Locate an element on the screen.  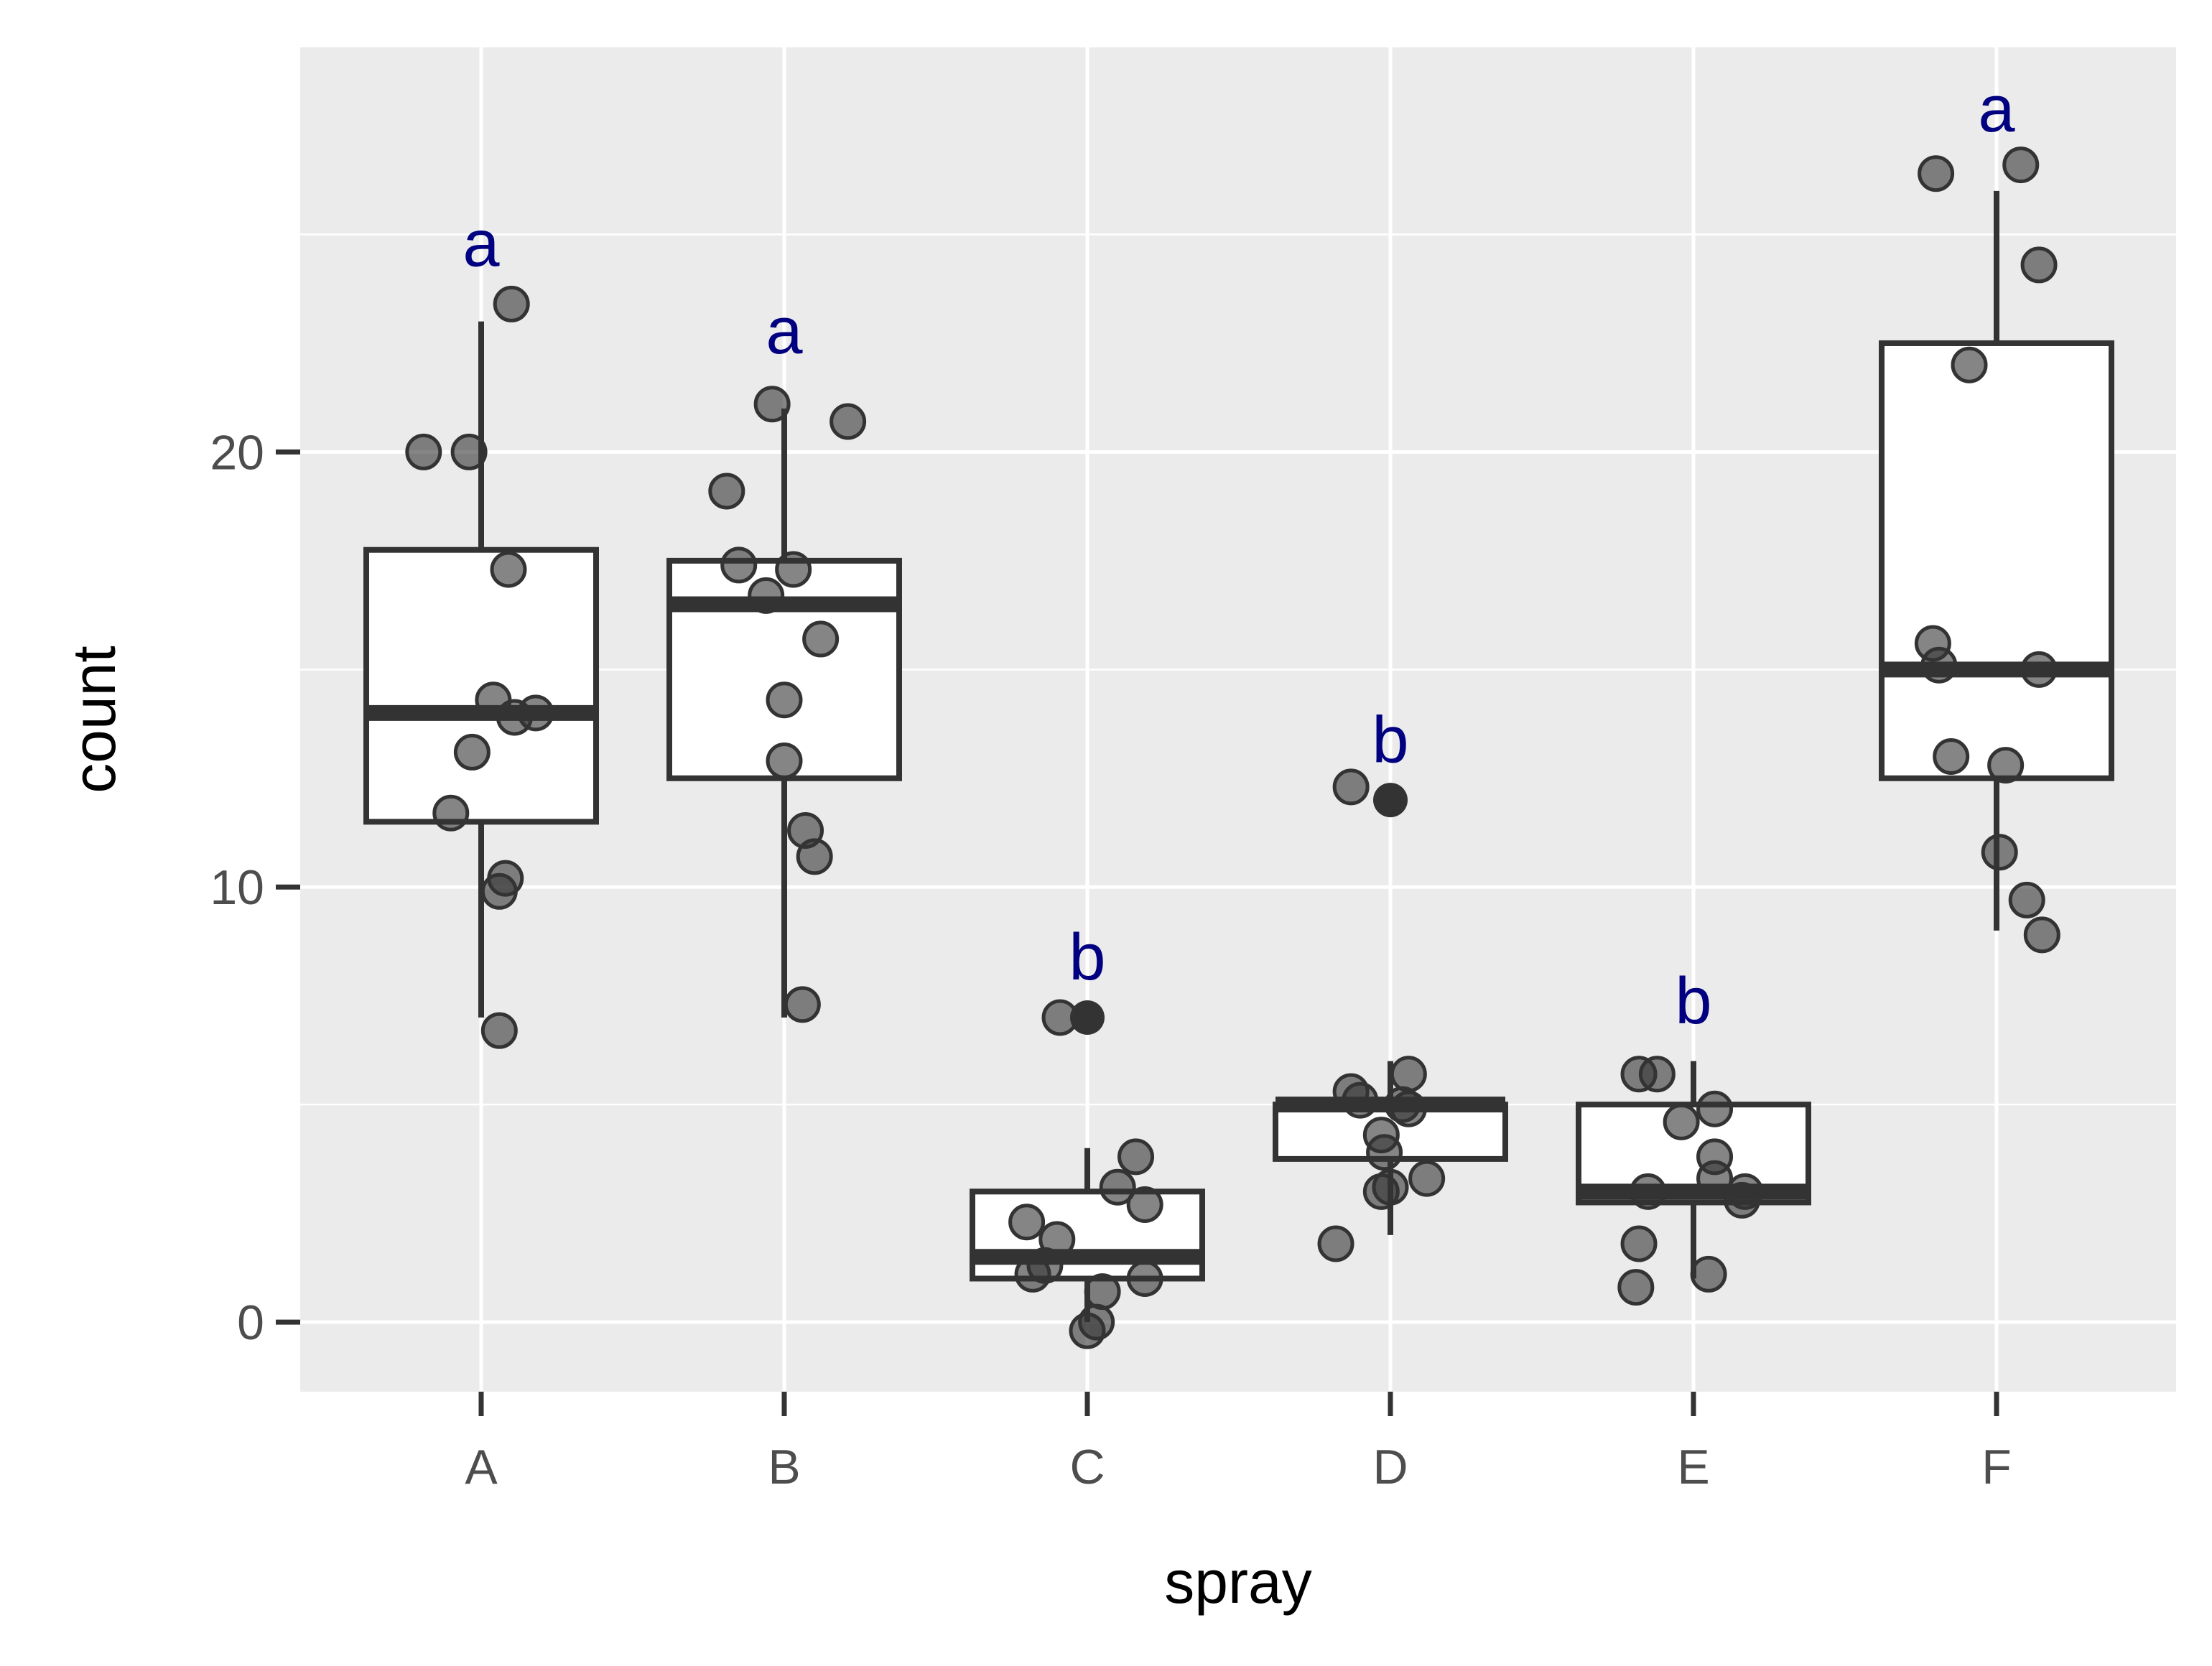
box-B is located at coordinates (784, 713).